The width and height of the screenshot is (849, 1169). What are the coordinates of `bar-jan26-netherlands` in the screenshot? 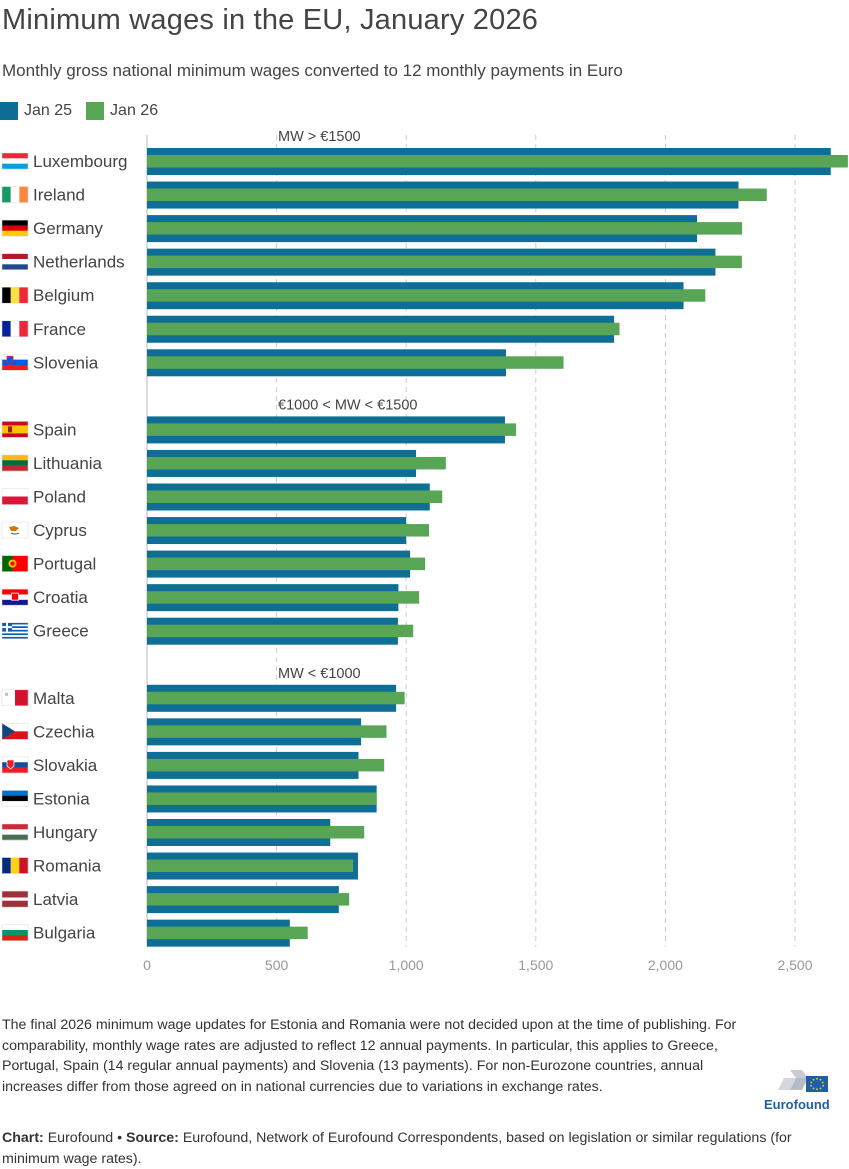 It's located at (444, 262).